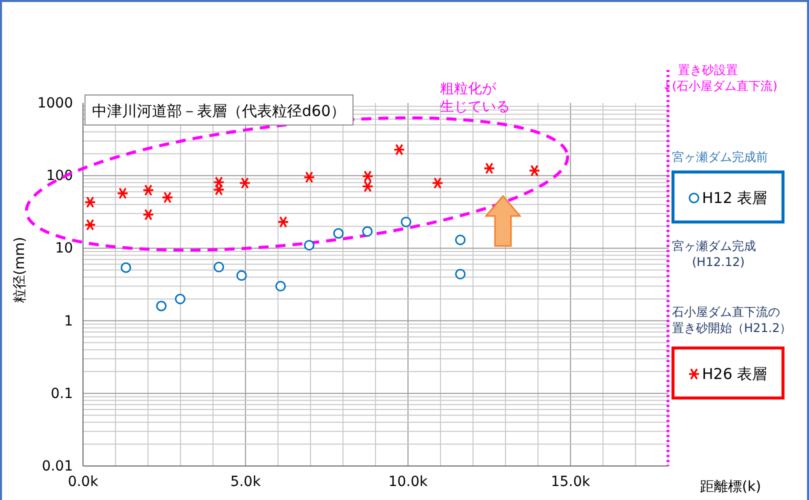  Describe the element at coordinates (720, 157) in the screenshot. I see `text: 宮ヶ瀬ダム完成前` at that location.